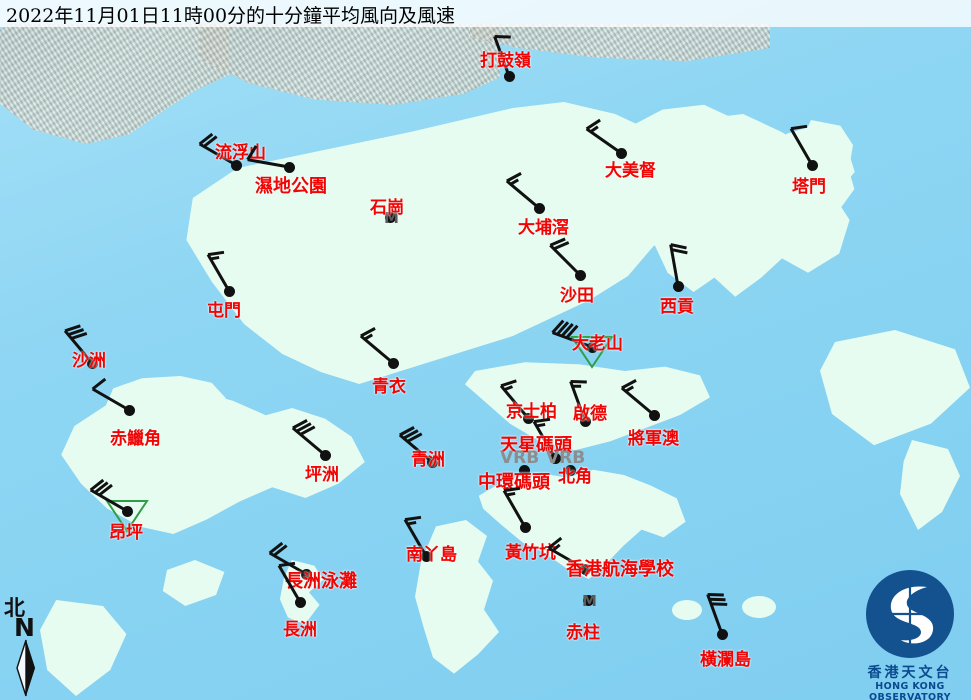  I want to click on hko-name-chinese: 香港天文台, so click(910, 673).